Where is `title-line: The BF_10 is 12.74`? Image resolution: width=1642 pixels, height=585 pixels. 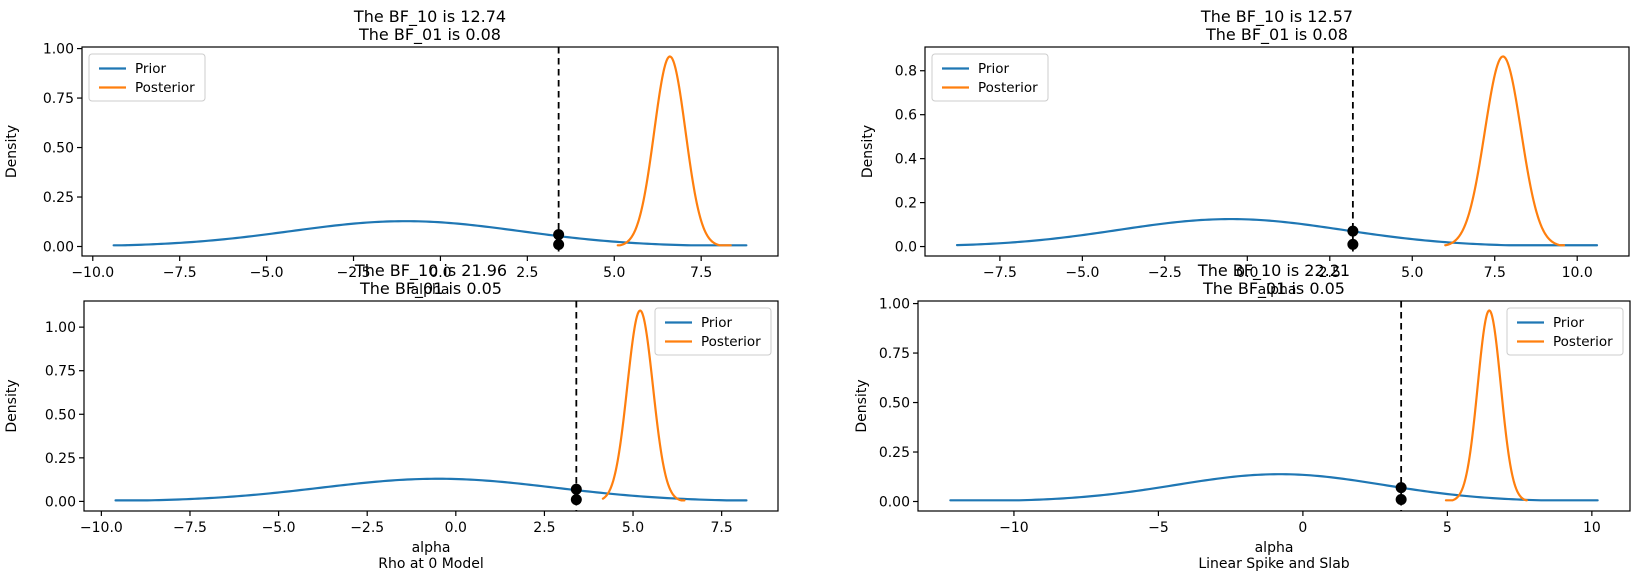
title-line: The BF_10 is 12.74 is located at coordinates (429, 17).